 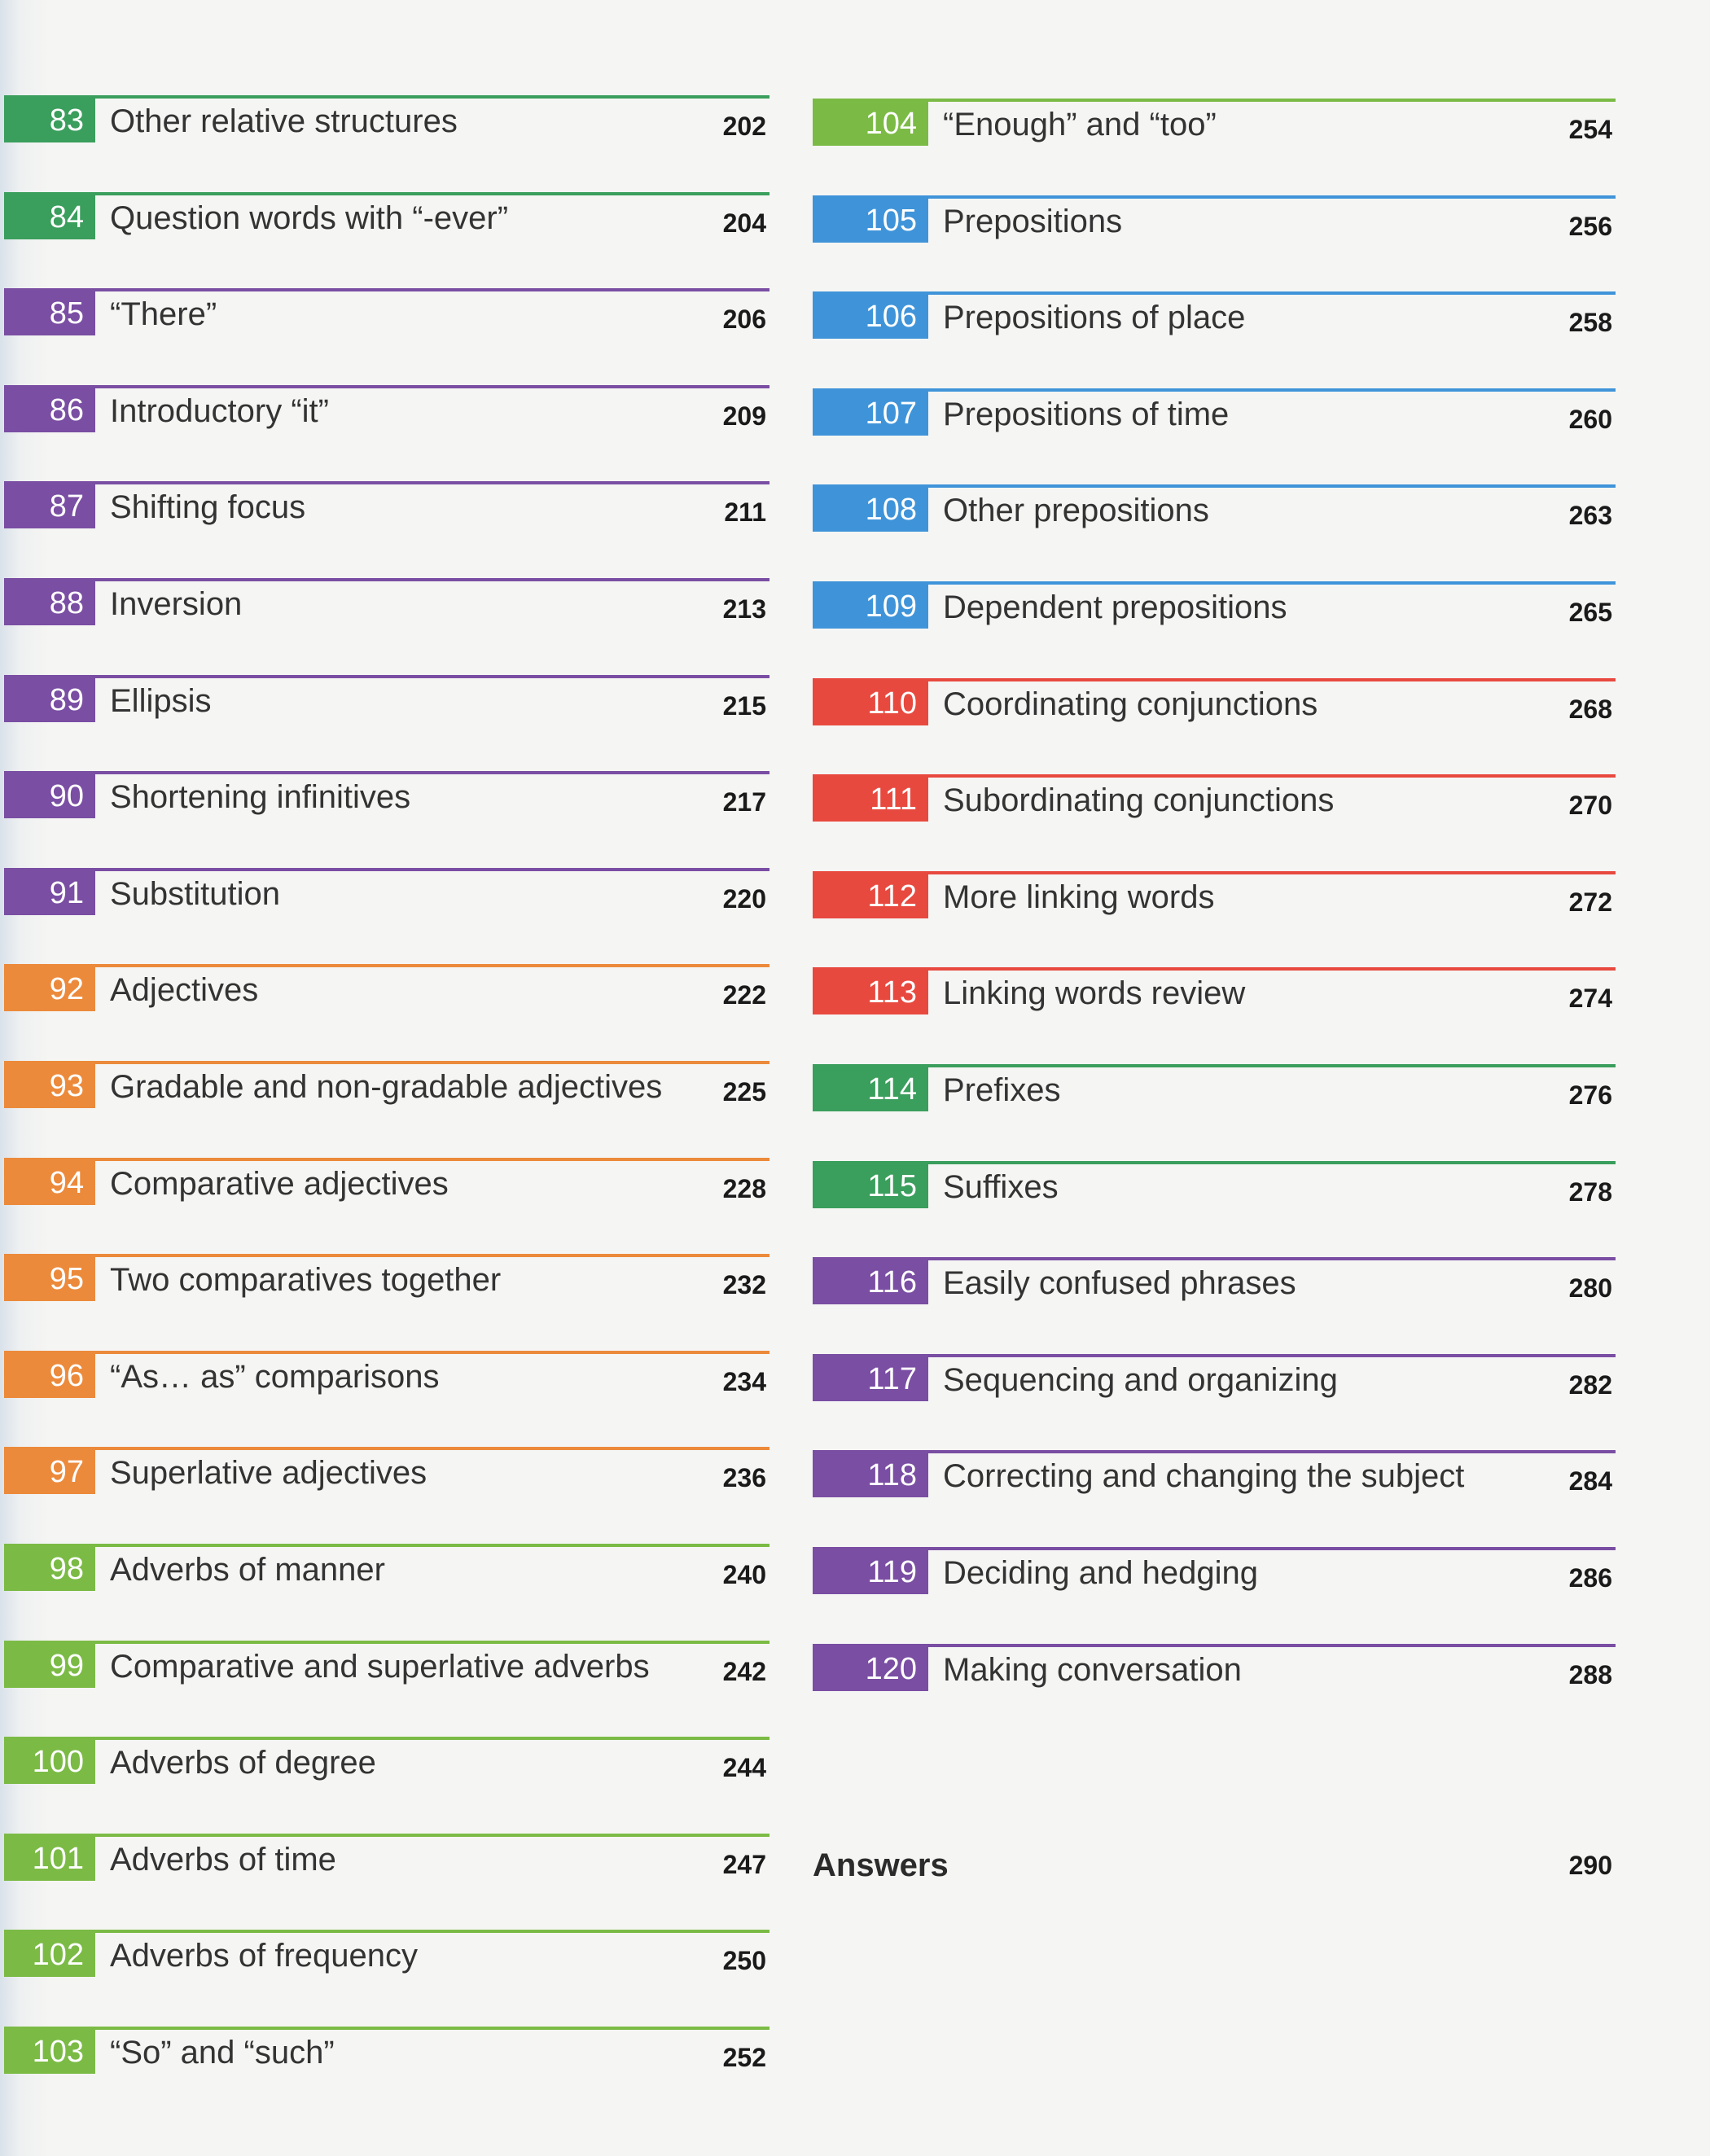 What do you see at coordinates (744, 1768) in the screenshot?
I see `page-number: 244` at bounding box center [744, 1768].